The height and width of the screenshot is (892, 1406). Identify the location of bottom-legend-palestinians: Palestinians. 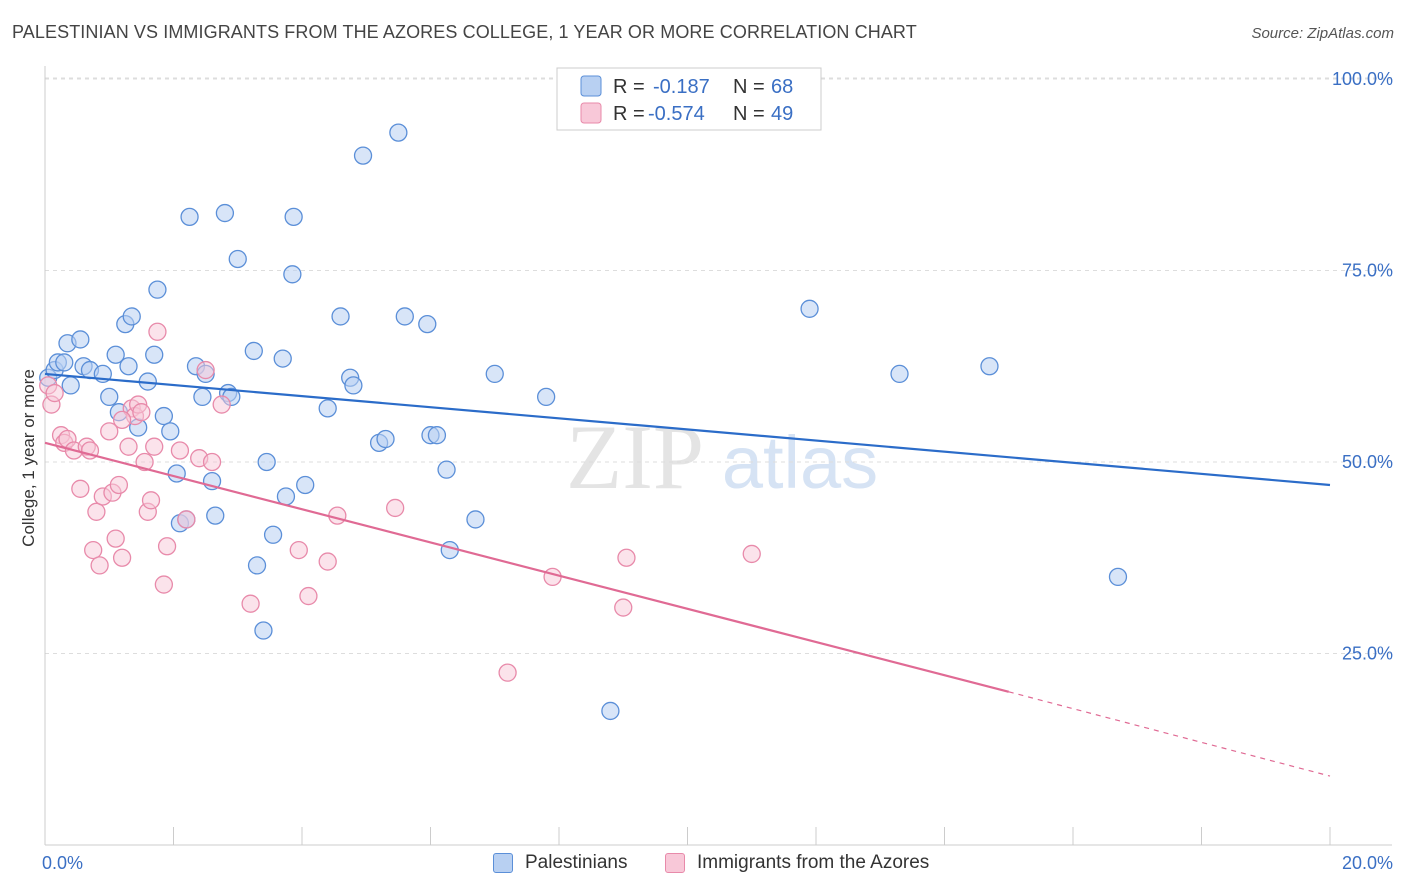
(560, 863).